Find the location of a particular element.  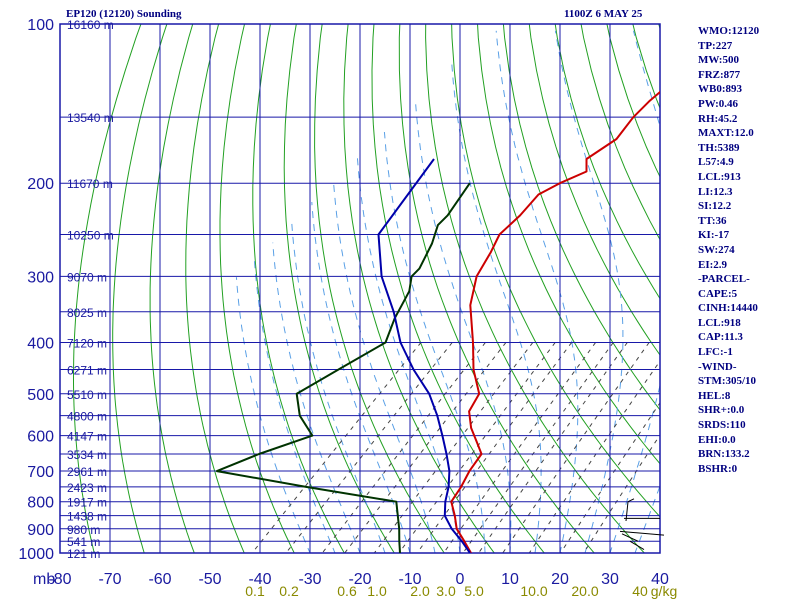

chart-title: EP120 (12120) Sounding is located at coordinates (124, 14).